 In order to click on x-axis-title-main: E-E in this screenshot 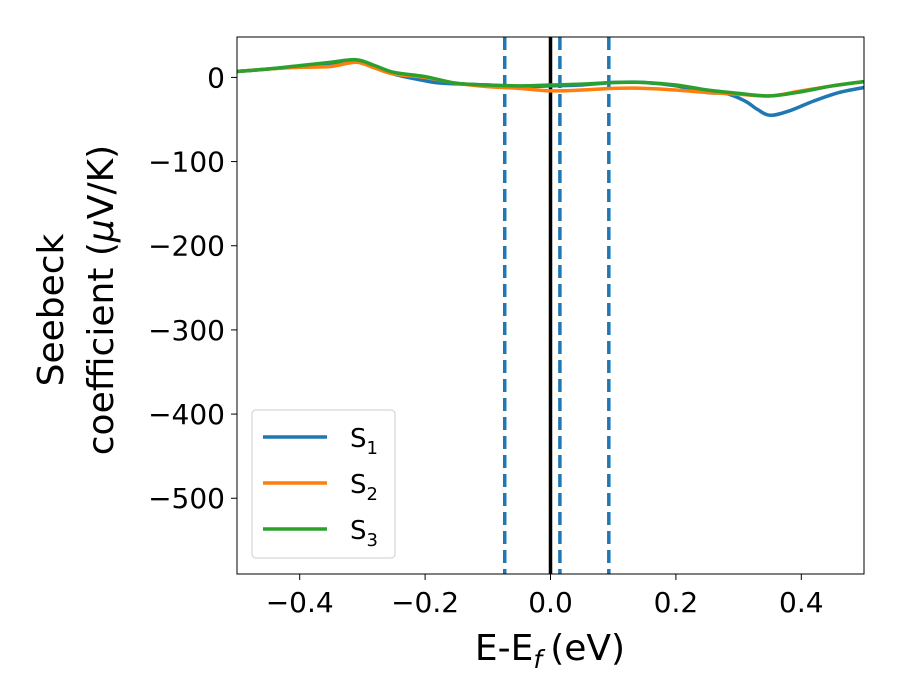, I will do `click(504, 648)`.